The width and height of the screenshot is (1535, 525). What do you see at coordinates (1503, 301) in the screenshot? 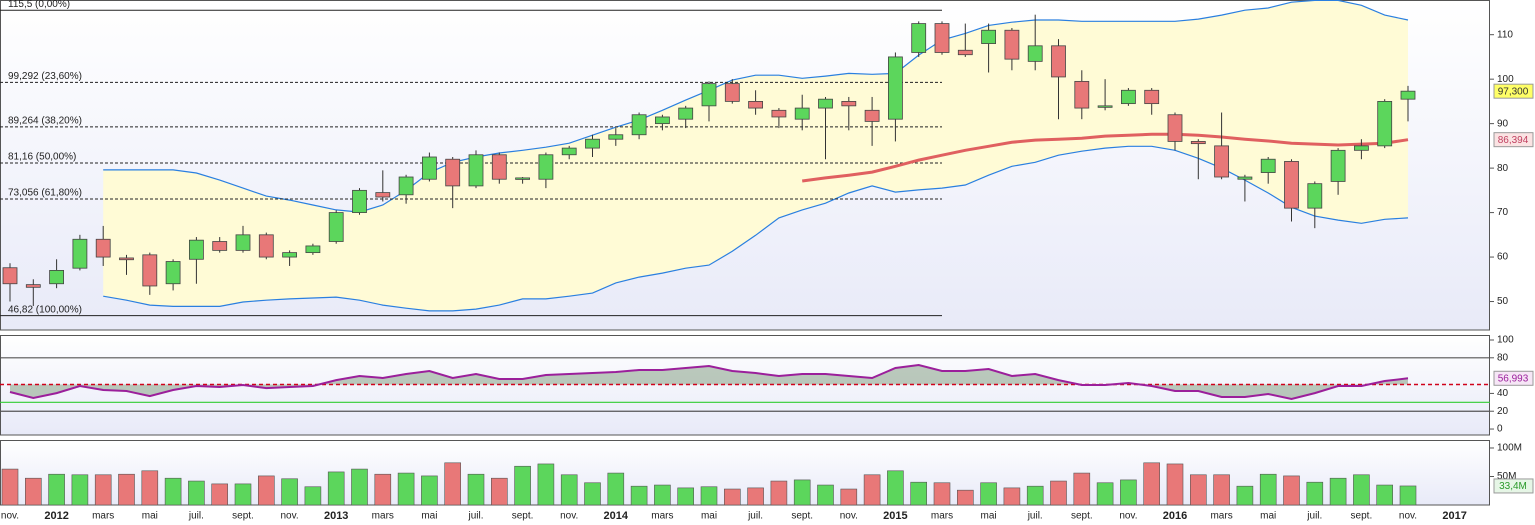
I see `y-tick-label: 50` at bounding box center [1503, 301].